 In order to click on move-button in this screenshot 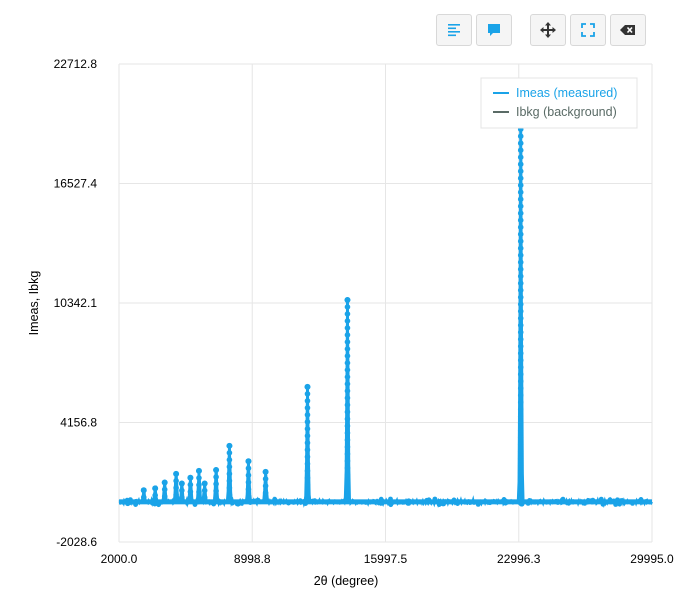, I will do `click(548, 30)`.